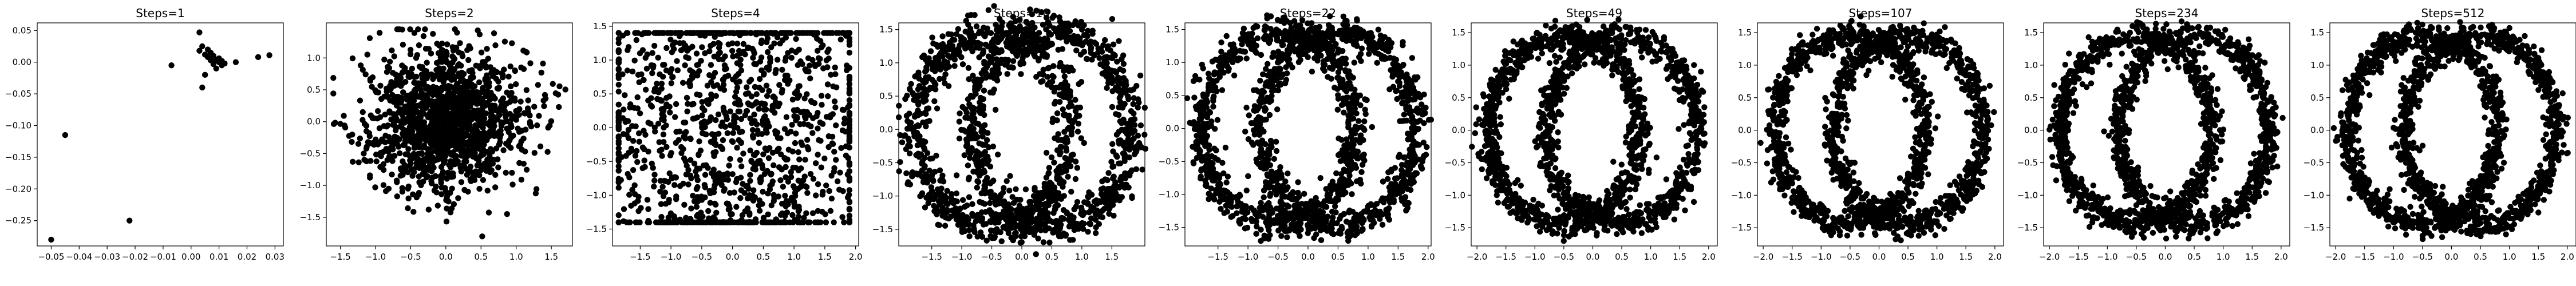 The height and width of the screenshot is (286, 2576). What do you see at coordinates (1309, 128) in the screenshot?
I see `scatter-points` at bounding box center [1309, 128].